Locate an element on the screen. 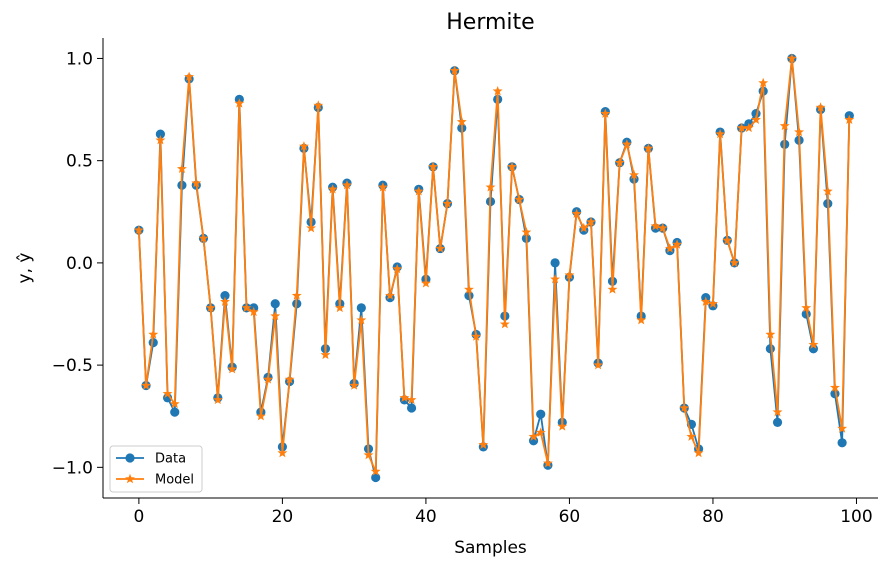  legend-label-data: Data is located at coordinates (170, 459).